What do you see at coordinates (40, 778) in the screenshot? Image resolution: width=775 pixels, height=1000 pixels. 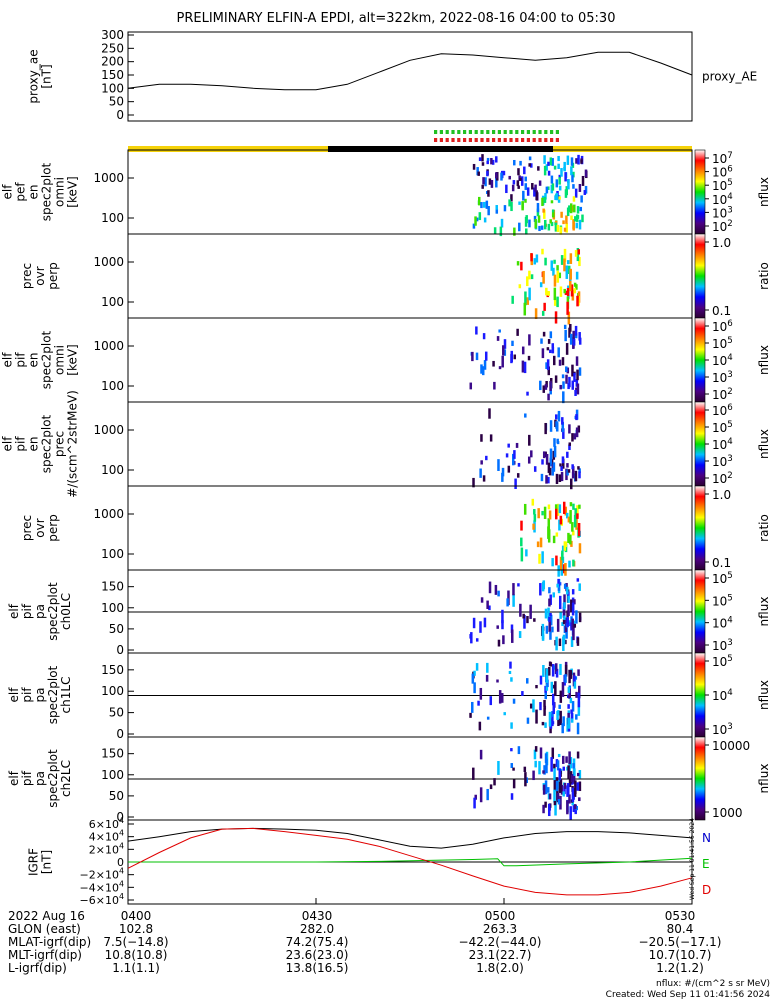 I see `y-axis-label: elfpifpaspec2plotch2LC` at bounding box center [40, 778].